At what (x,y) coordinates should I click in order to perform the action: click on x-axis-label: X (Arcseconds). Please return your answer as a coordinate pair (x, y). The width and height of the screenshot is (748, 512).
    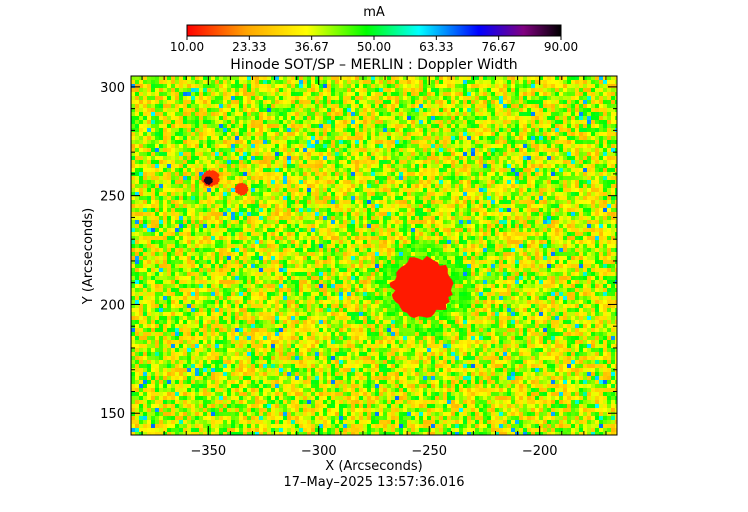
    Looking at the image, I should click on (373, 466).